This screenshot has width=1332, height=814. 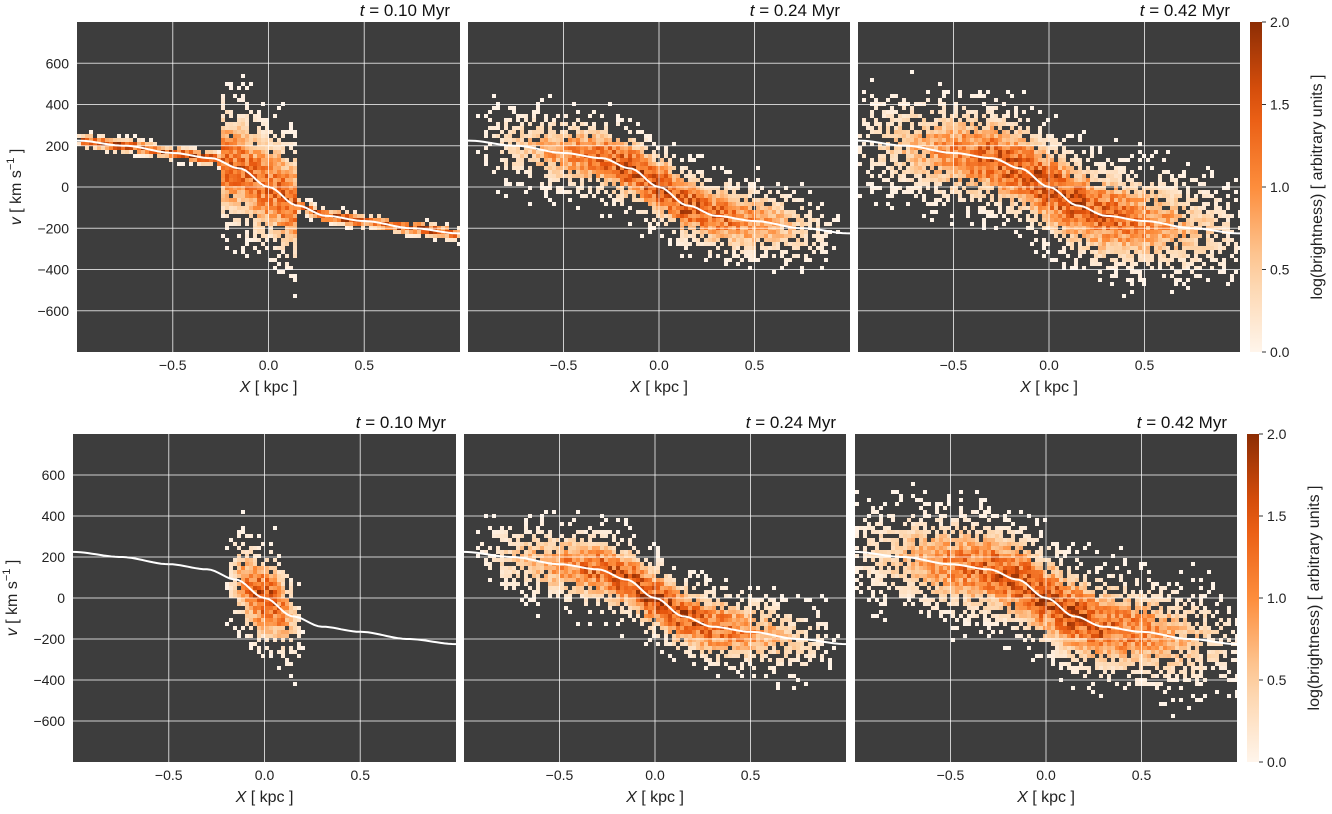 What do you see at coordinates (564, 365) in the screenshot?
I see `x-tick-label: −0.5` at bounding box center [564, 365].